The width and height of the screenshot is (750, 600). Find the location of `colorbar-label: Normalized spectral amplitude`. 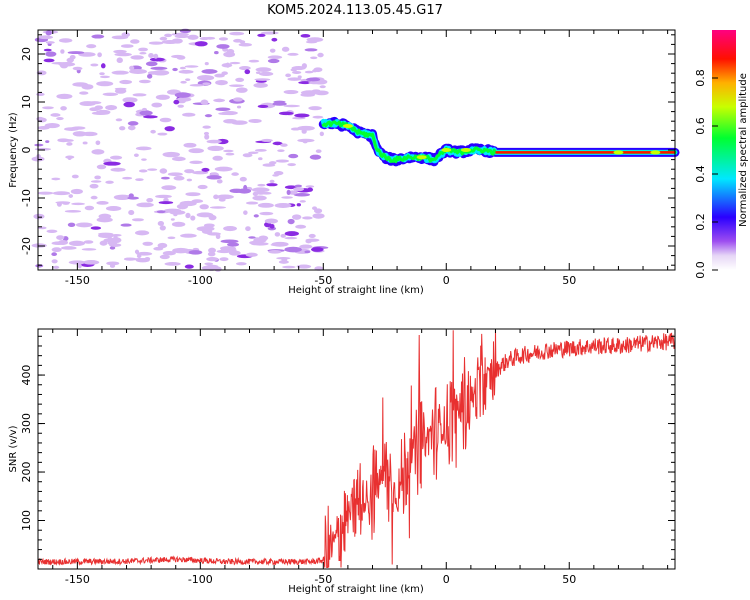

colorbar-label: Normalized spectral amplitude is located at coordinates (743, 150).